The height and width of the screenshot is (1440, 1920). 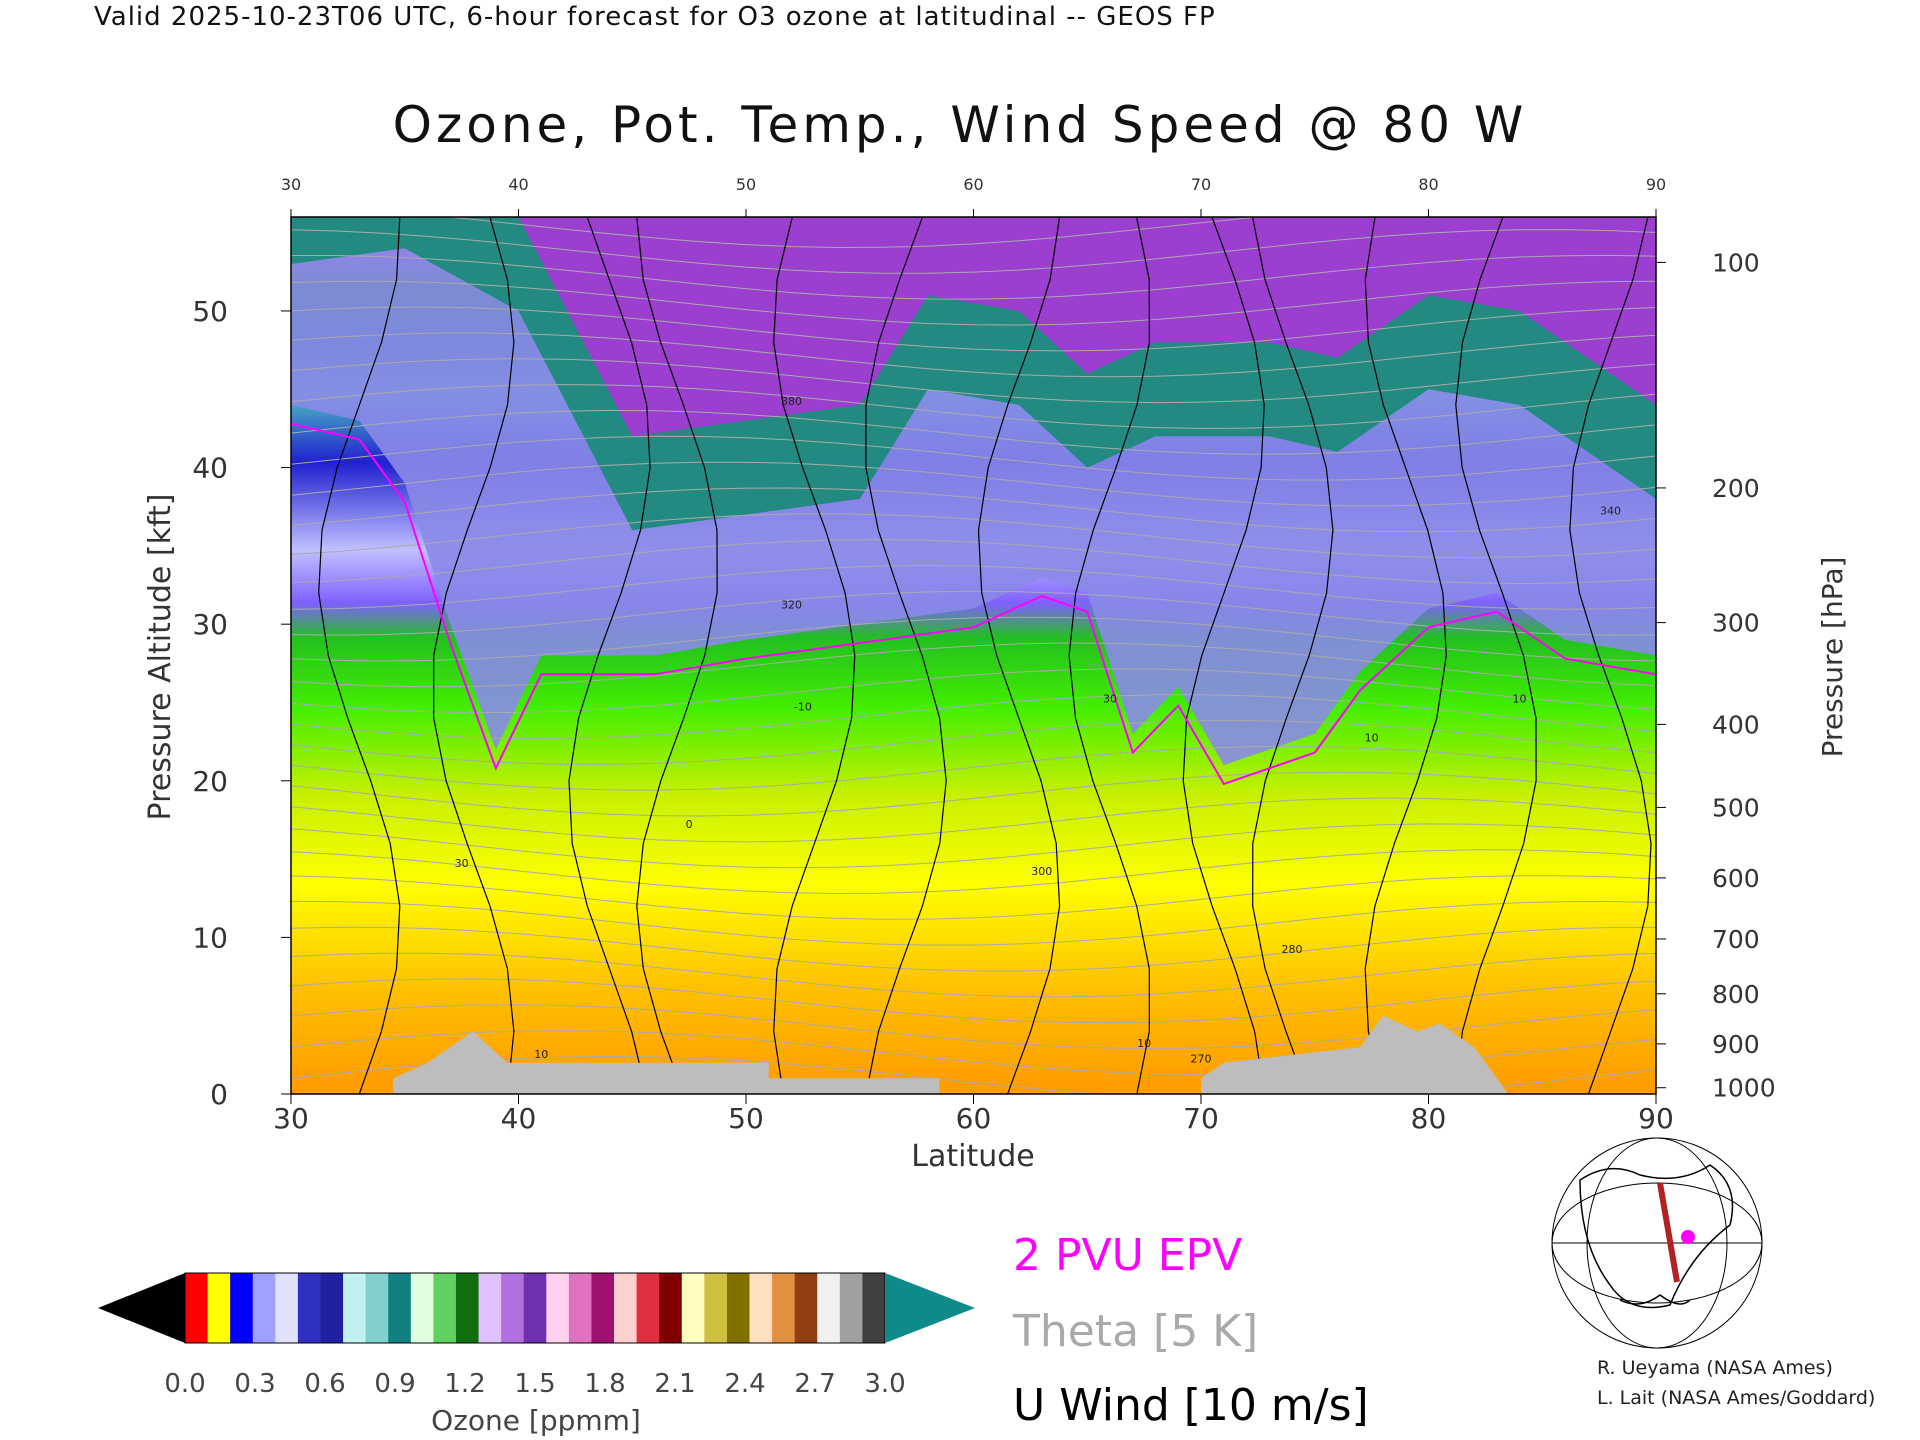 What do you see at coordinates (1201, 1059) in the screenshot?
I see `contour-label: 270` at bounding box center [1201, 1059].